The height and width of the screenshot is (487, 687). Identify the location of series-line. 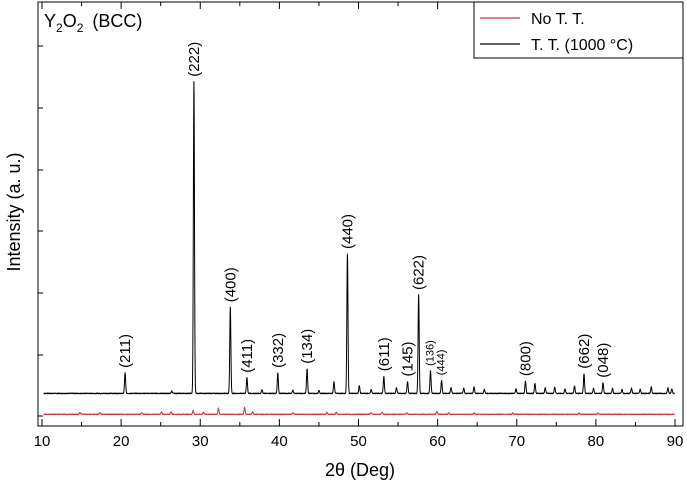
(359, 411).